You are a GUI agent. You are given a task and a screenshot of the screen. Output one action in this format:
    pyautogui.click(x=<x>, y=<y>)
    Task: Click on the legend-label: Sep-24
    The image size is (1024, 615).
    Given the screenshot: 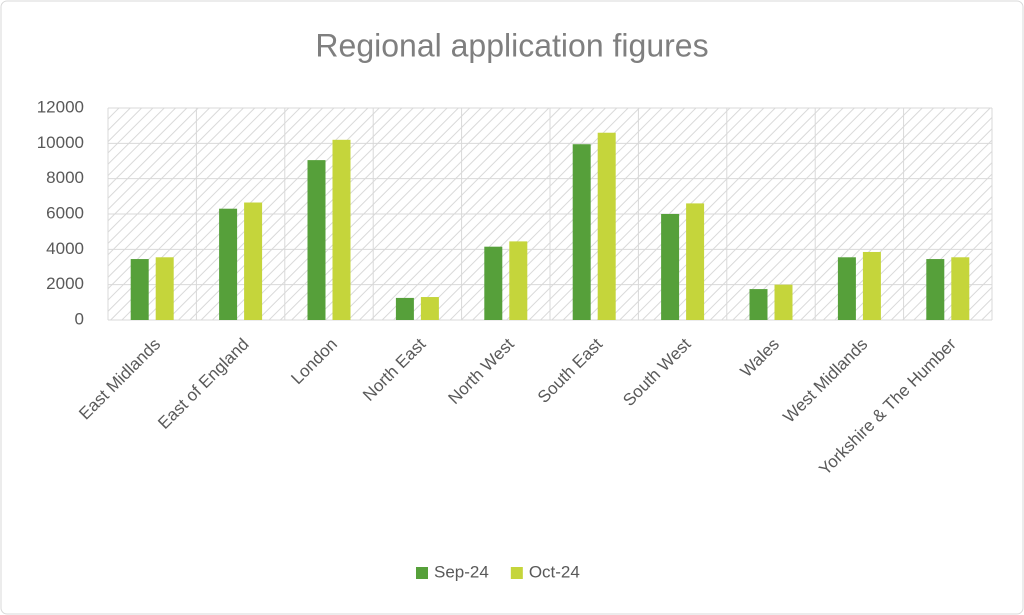 What is the action you would take?
    pyautogui.click(x=461, y=571)
    